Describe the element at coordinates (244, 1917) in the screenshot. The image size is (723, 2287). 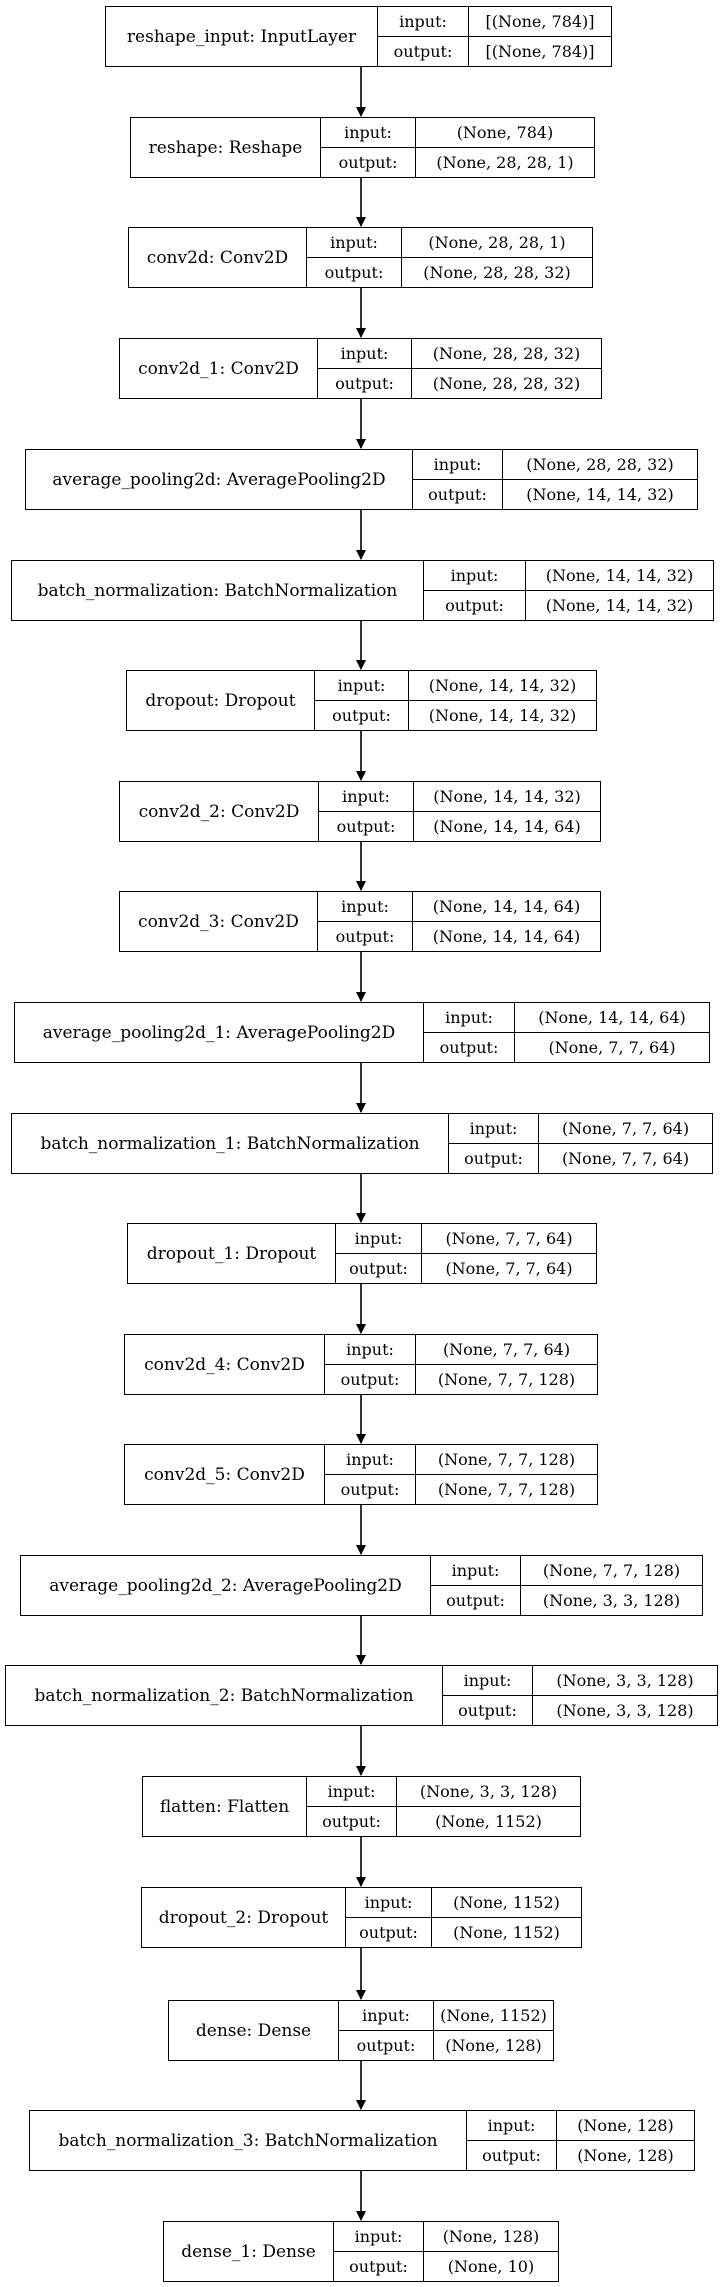
I see `layer-name: dropout_2: Dropout` at that location.